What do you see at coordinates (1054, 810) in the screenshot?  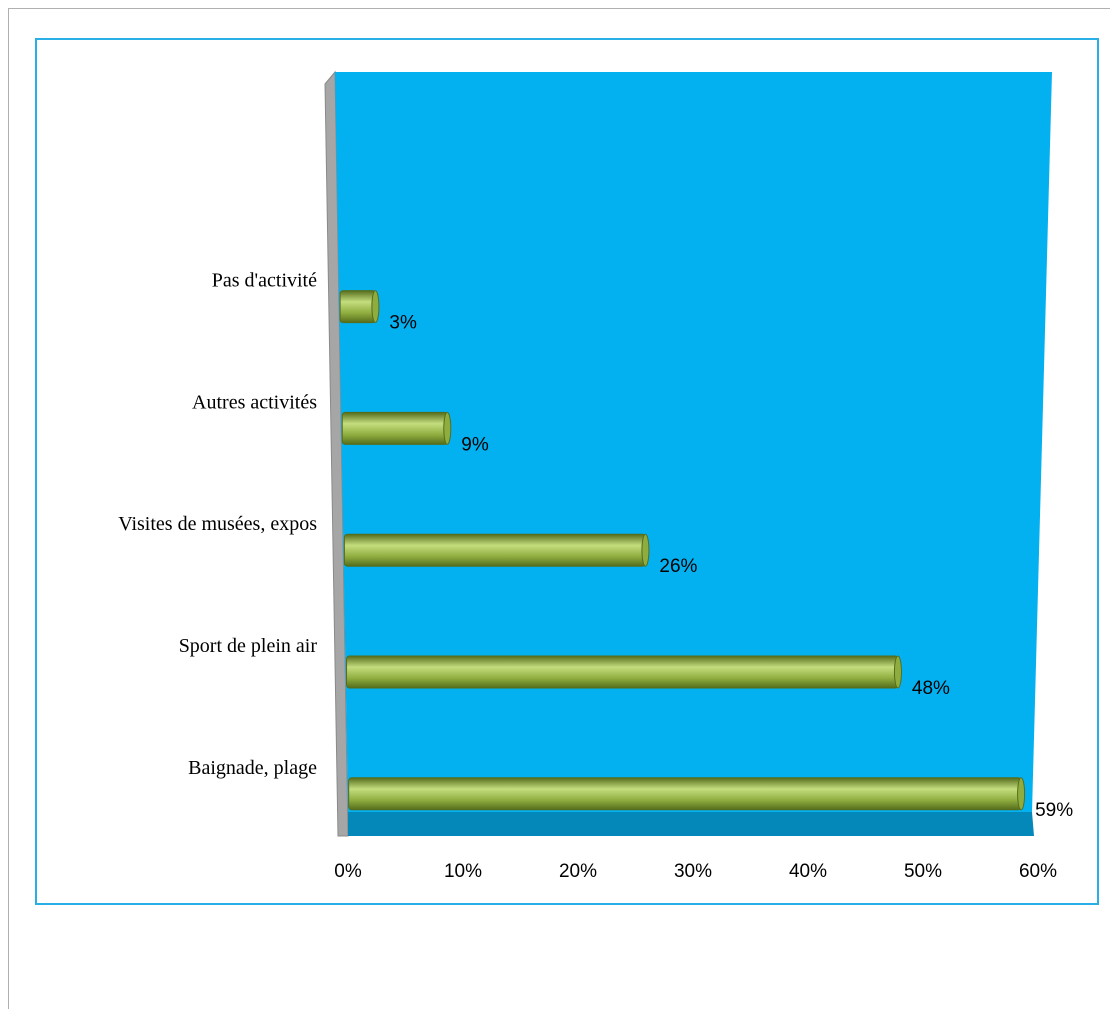 I see `value-label: 59%` at bounding box center [1054, 810].